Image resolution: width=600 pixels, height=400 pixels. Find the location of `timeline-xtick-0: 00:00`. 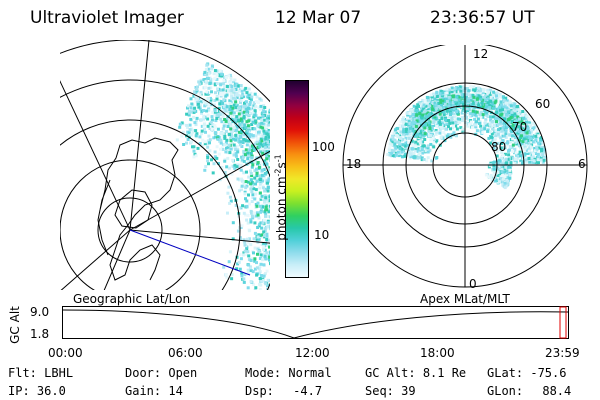

timeline-xtick-0: 00:00 is located at coordinates (65, 353).